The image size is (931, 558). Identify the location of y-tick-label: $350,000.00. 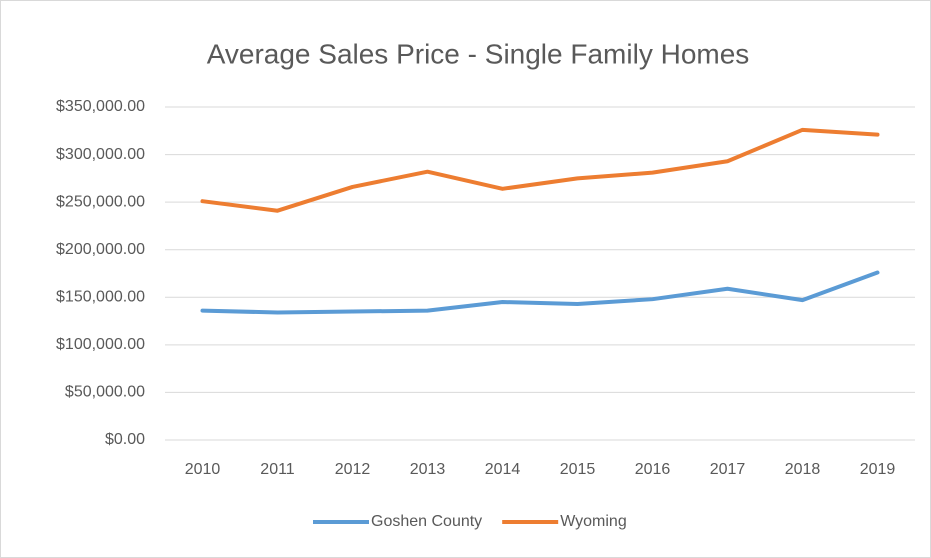
(100, 106).